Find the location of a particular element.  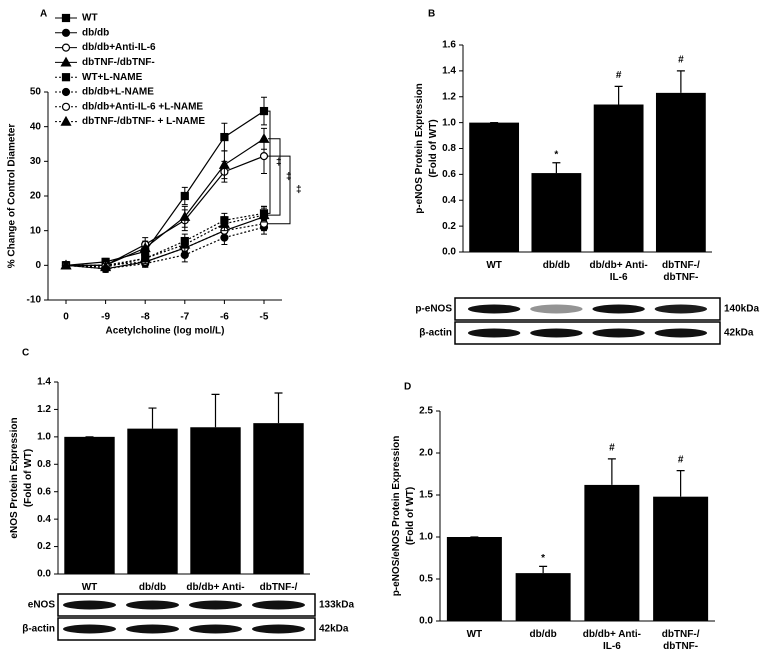

x-tick-label: -7 is located at coordinates (184, 317).